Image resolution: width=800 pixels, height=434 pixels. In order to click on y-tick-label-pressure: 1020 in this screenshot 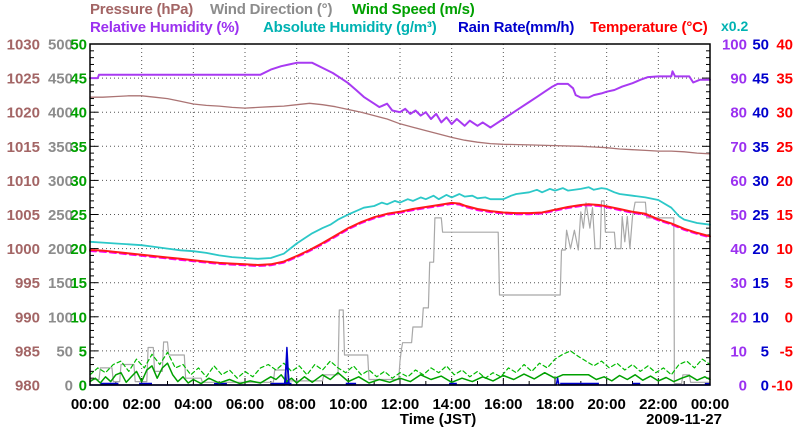, I will do `click(23, 113)`.